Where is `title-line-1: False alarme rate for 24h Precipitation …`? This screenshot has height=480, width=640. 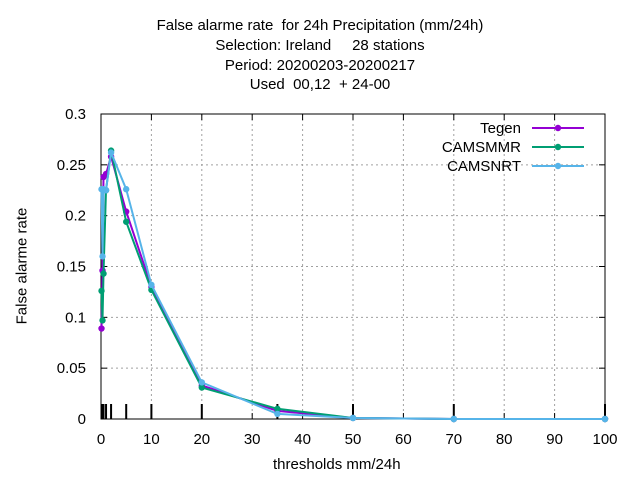
title-line-1: False alarme rate for 24h Precipitation … is located at coordinates (320, 25).